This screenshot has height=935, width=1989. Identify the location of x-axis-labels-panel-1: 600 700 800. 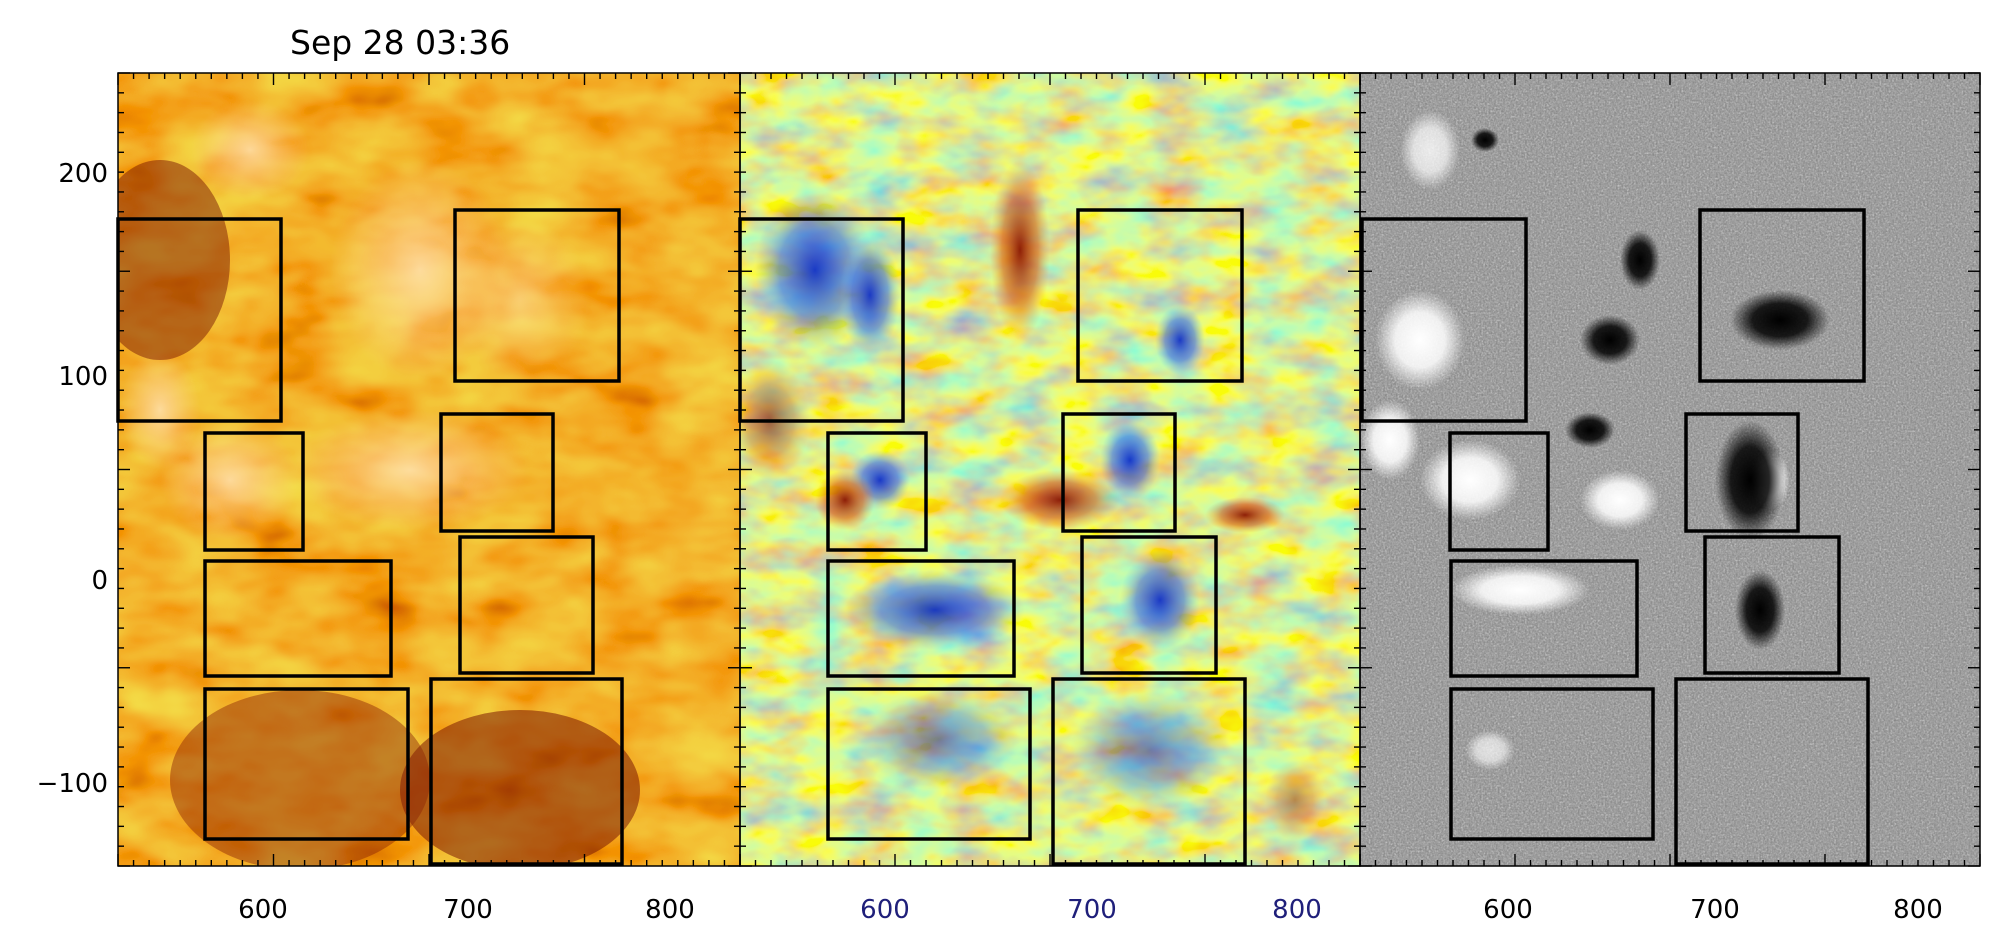
(466, 910).